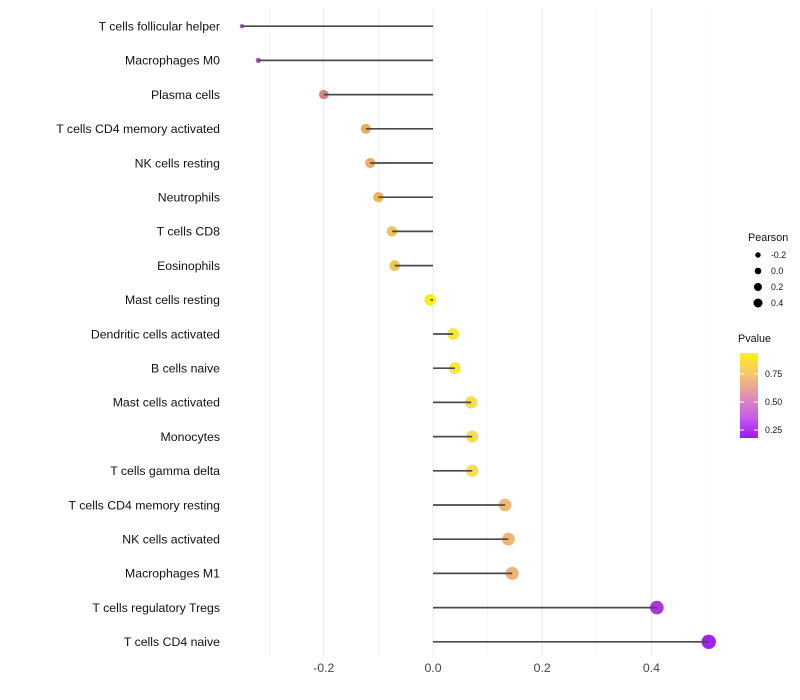 Image resolution: width=800 pixels, height=700 pixels. I want to click on y-axis-label: Macrophages M0, so click(172, 61).